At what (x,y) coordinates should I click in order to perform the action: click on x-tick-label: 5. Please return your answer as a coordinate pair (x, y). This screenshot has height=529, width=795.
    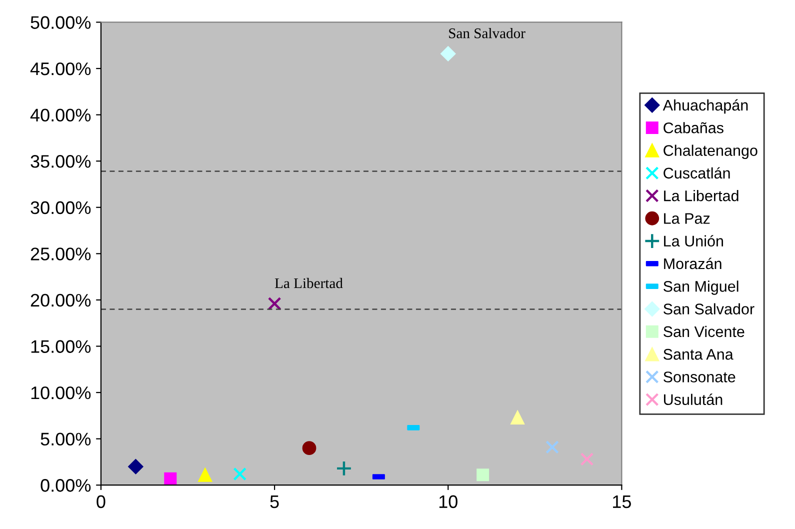
    Looking at the image, I should click on (274, 501).